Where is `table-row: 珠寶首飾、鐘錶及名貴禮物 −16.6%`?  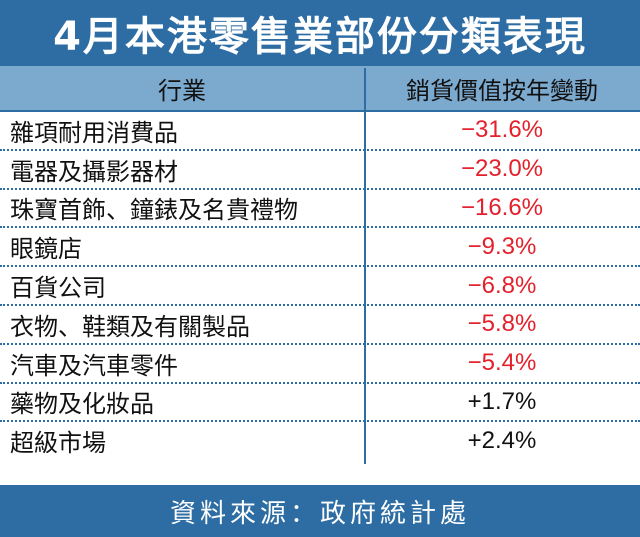 table-row: 珠寶首飾、鐘錶及名貴禮物 −16.6% is located at coordinates (320, 209).